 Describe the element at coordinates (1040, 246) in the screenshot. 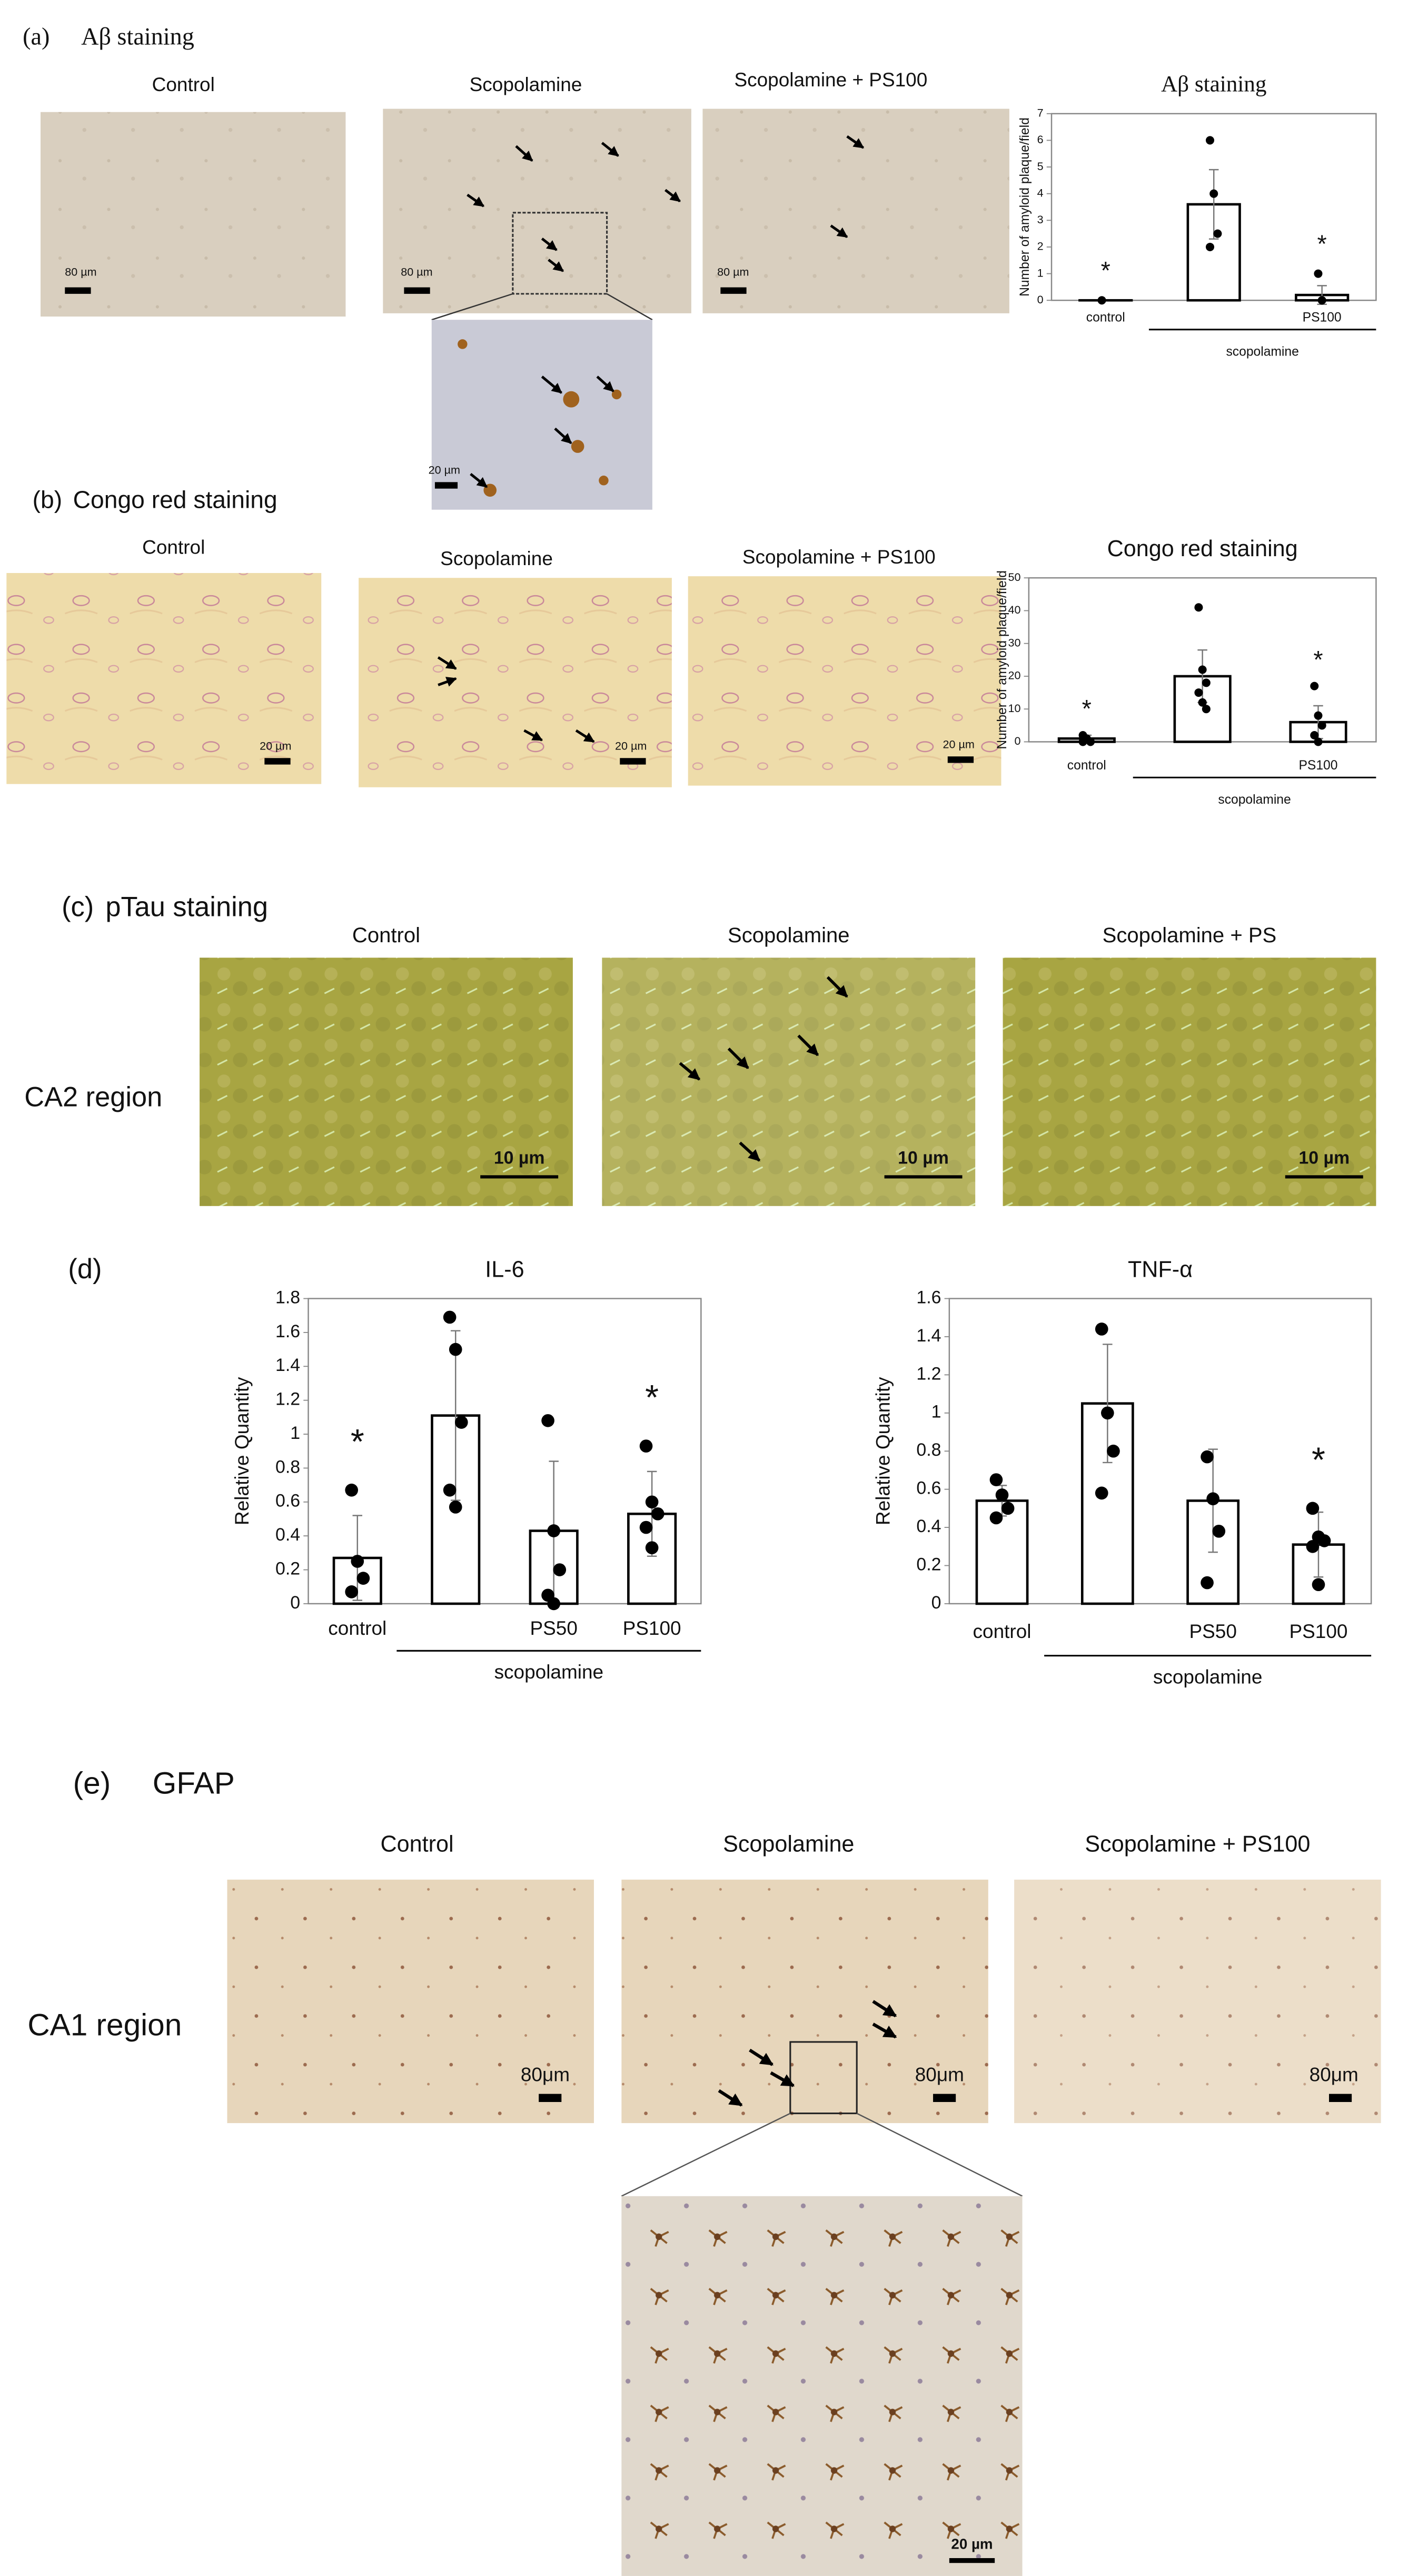

I see `y-tick-label: 2` at that location.